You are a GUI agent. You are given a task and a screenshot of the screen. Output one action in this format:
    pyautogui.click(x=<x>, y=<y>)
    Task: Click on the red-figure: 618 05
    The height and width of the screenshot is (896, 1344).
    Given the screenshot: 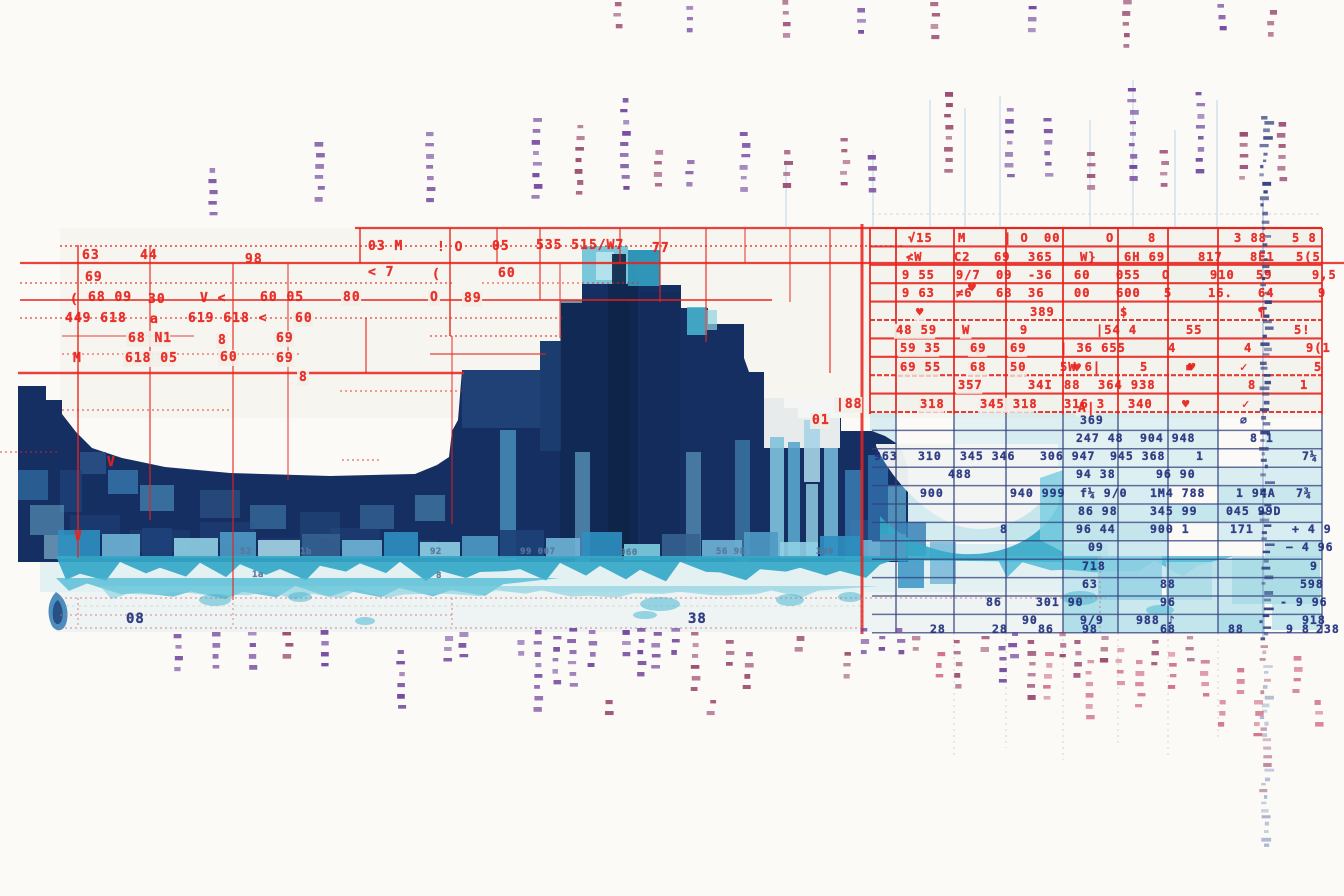 What is the action you would take?
    pyautogui.click(x=151, y=358)
    